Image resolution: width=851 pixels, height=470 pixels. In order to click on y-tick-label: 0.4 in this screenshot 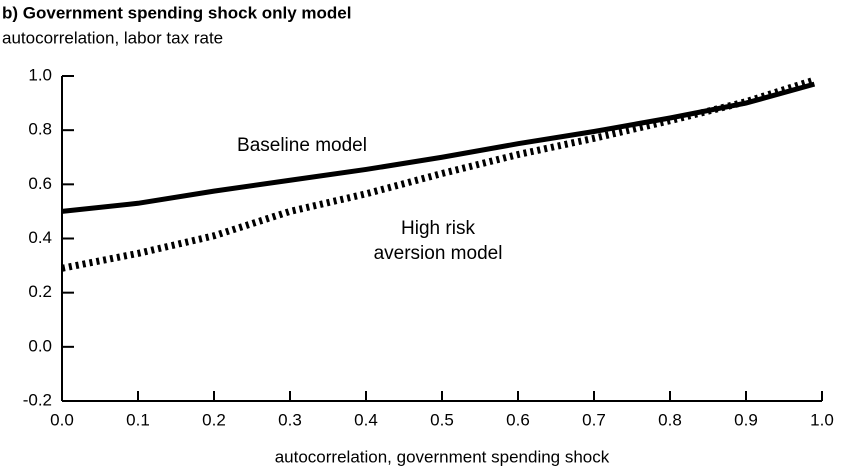, I will do `click(40, 237)`.